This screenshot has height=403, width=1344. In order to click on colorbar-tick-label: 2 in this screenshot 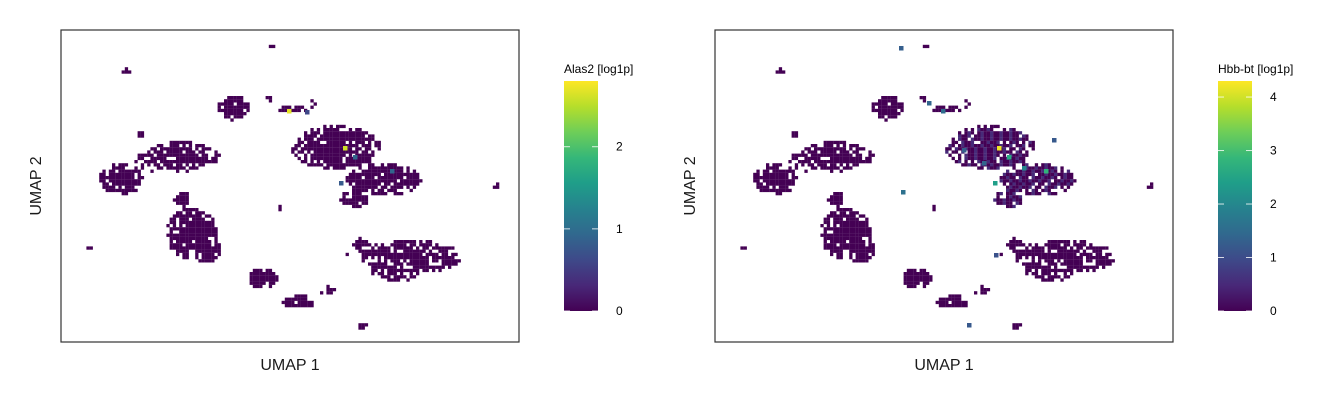, I will do `click(1273, 204)`.